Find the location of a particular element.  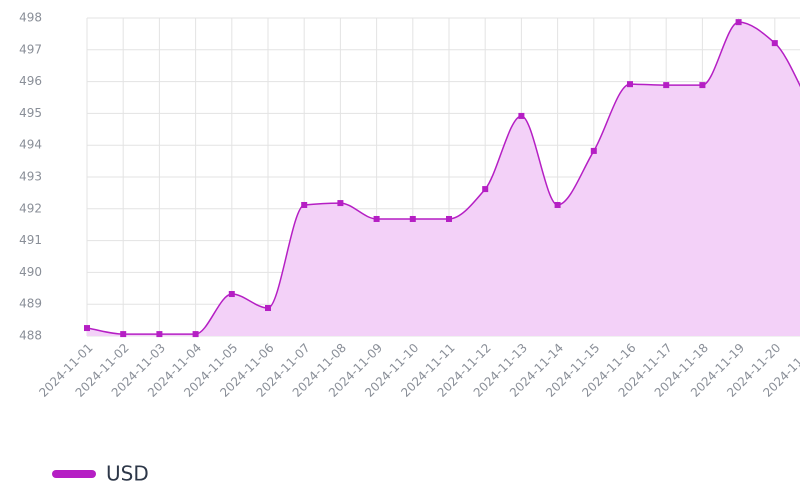

y-tick-label: 496 is located at coordinates (30, 81).